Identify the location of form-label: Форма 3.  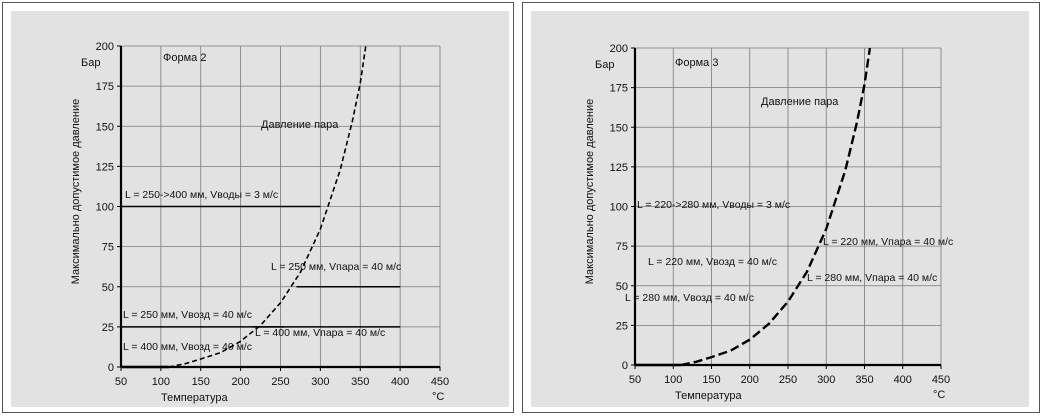
(696, 63).